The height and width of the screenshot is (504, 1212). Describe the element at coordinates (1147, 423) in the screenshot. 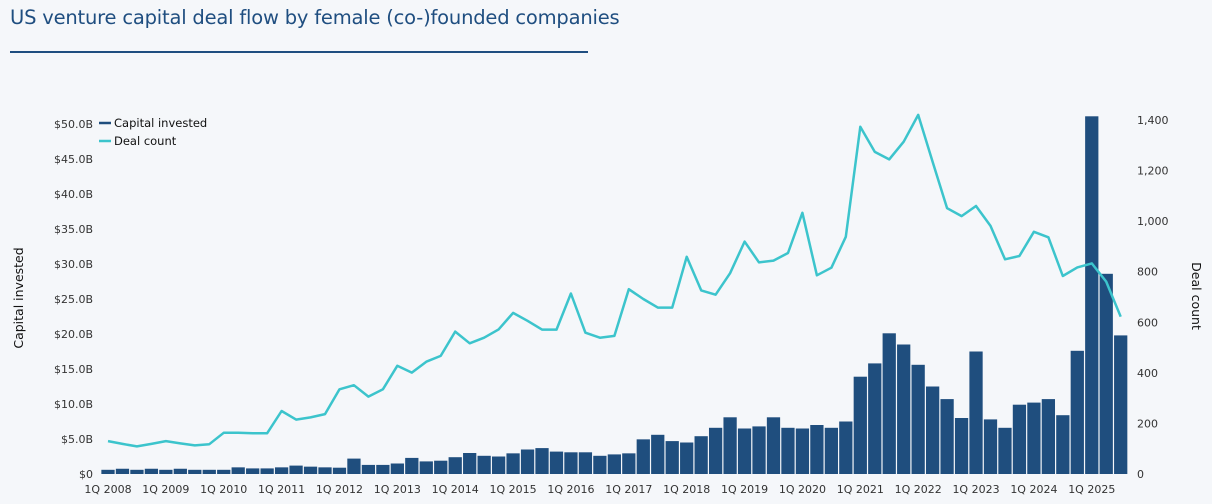

I see `right-tick-label: 200` at that location.